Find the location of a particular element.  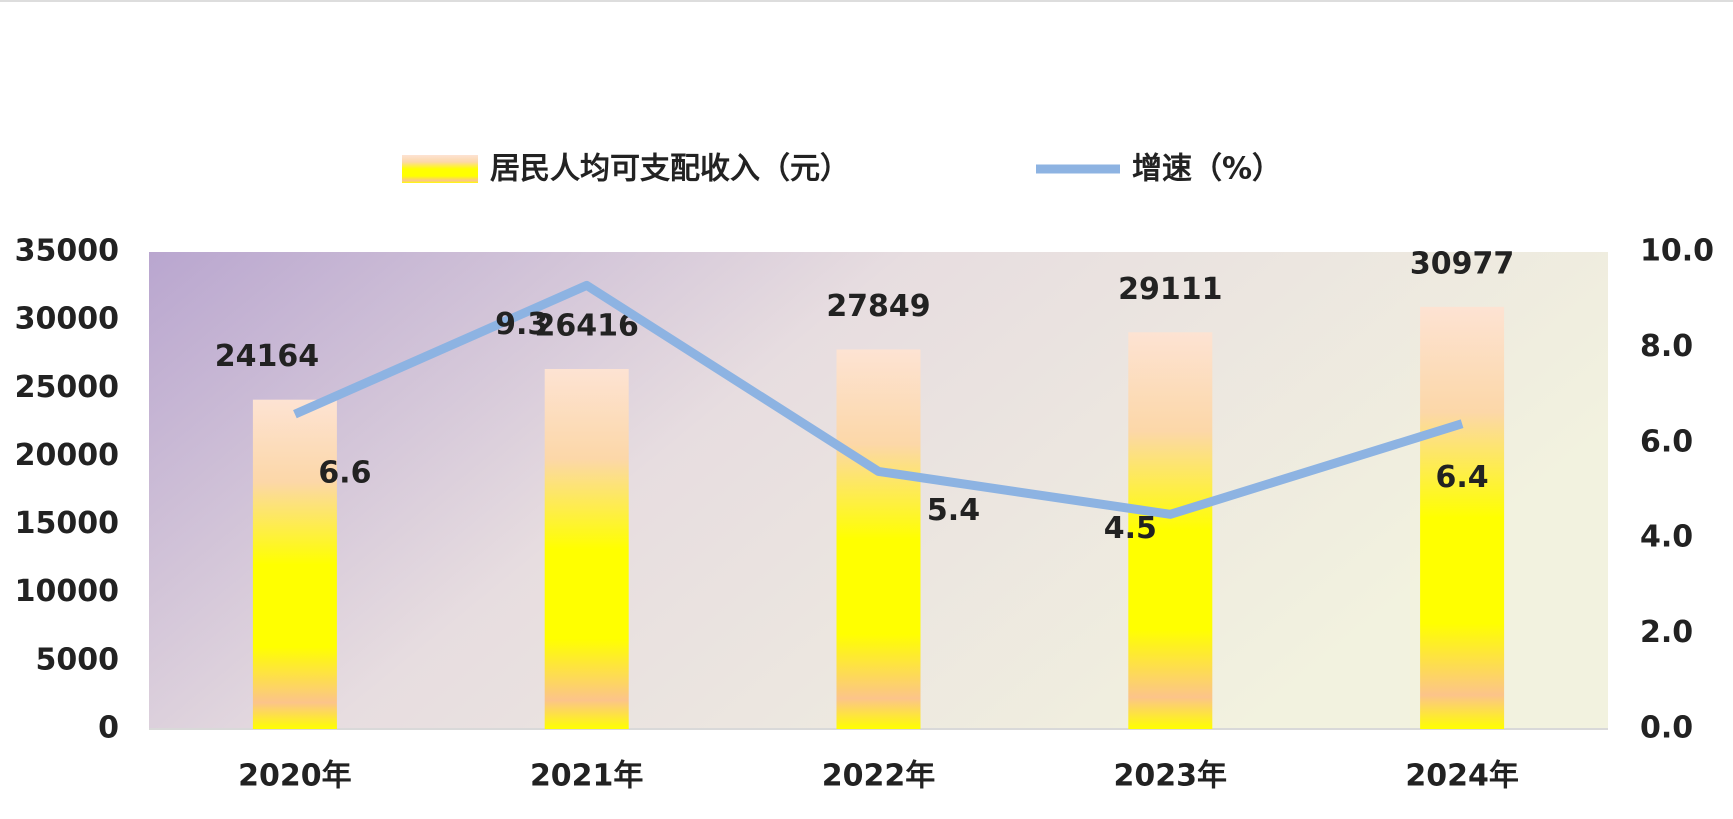

y2-tick-label: 10.0 is located at coordinates (1677, 251).